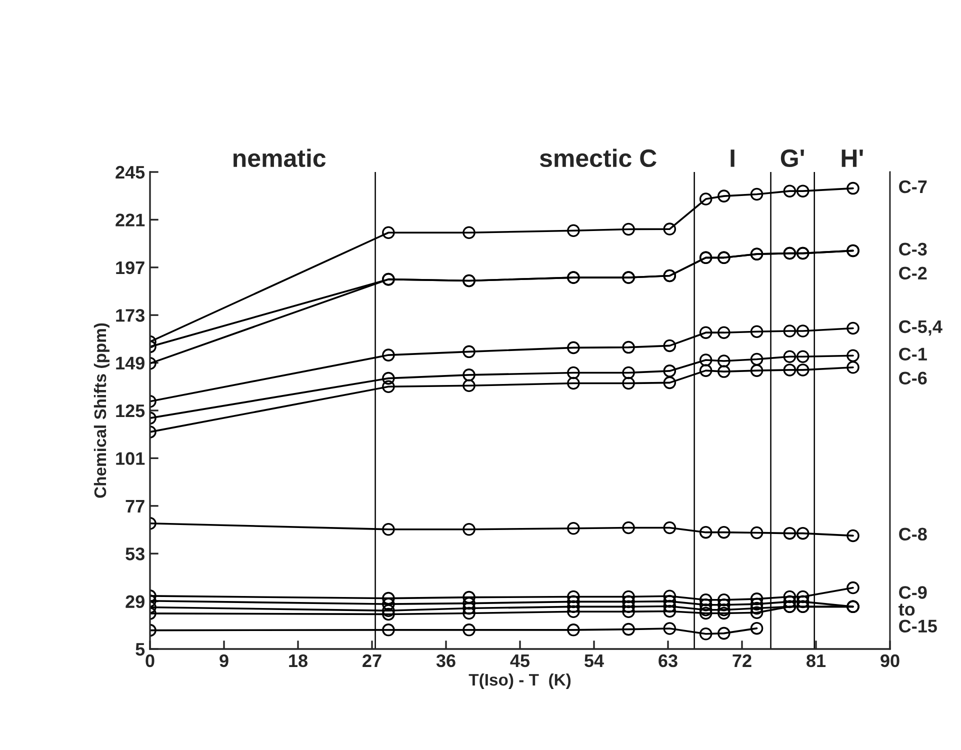 This screenshot has height=750, width=961. I want to click on y-axis-title: Chemical Shifts (ppm), so click(102, 410).